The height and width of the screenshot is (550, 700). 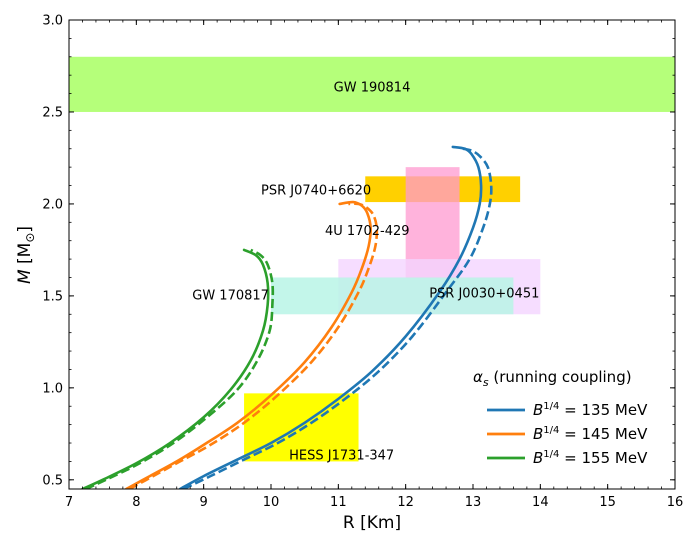 What do you see at coordinates (136, 502) in the screenshot?
I see `x-tick-label-8: 8` at bounding box center [136, 502].